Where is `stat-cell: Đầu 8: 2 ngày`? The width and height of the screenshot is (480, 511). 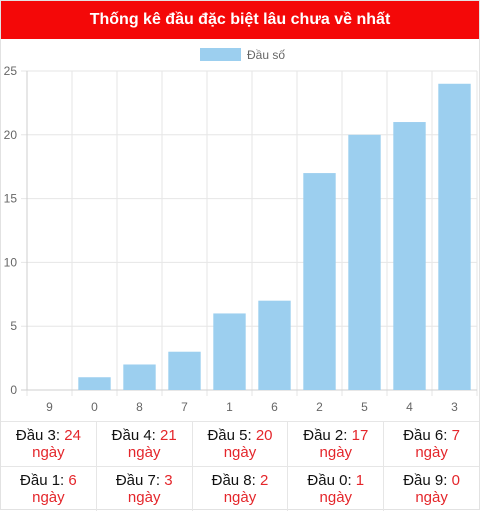 stat-cell: Đầu 8: 2 ngày is located at coordinates (241, 489).